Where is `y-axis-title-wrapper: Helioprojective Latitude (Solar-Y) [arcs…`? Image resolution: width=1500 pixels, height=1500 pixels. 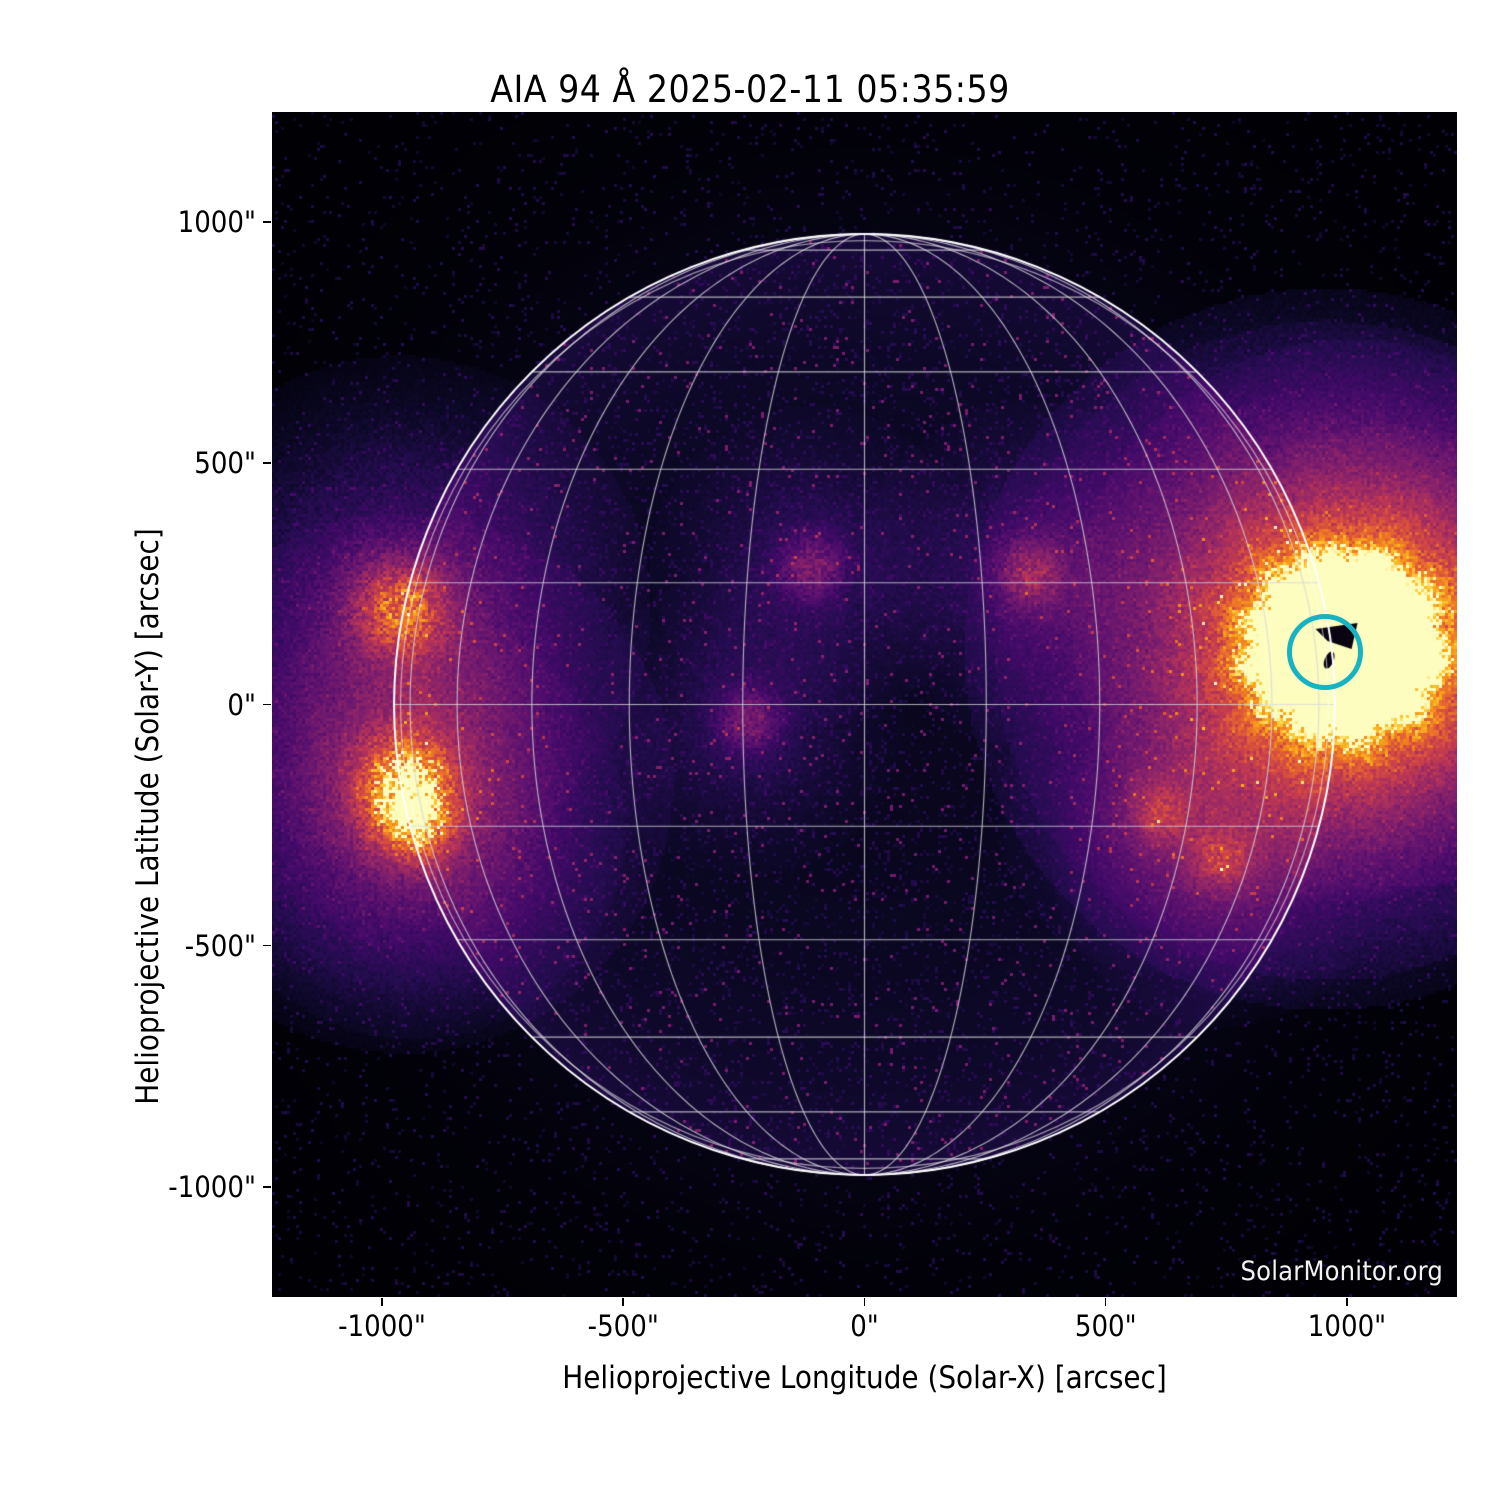
y-axis-title-wrapper: Helioprojective Latitude (Solar-Y) [arcs… is located at coordinates (150, 704).